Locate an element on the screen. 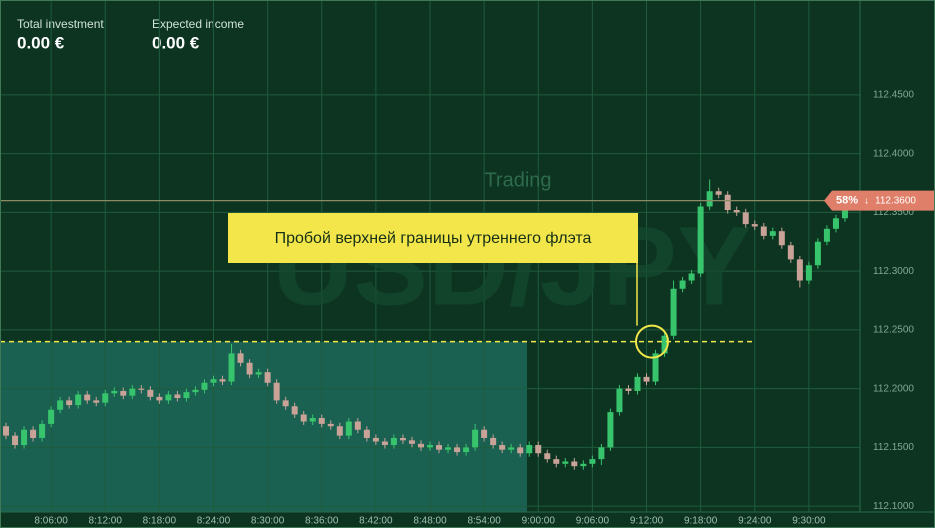 This screenshot has height=528, width=935. x-tick-label: 8:24:00 is located at coordinates (214, 521).